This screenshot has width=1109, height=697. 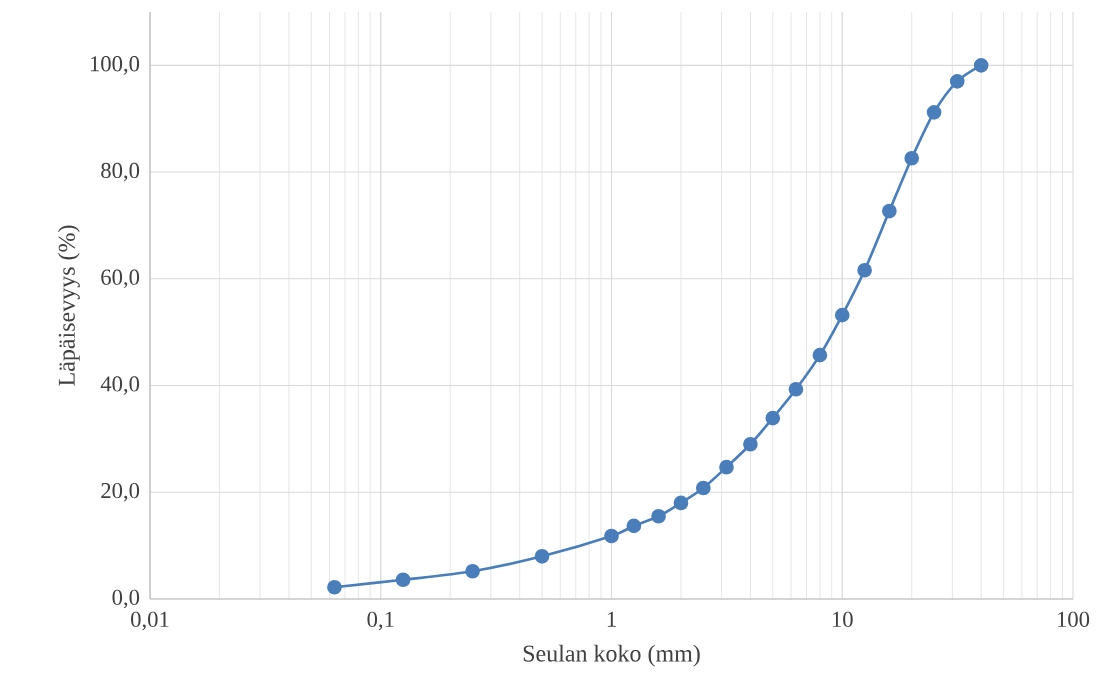 What do you see at coordinates (611, 619) in the screenshot?
I see `x-tick-label: 1` at bounding box center [611, 619].